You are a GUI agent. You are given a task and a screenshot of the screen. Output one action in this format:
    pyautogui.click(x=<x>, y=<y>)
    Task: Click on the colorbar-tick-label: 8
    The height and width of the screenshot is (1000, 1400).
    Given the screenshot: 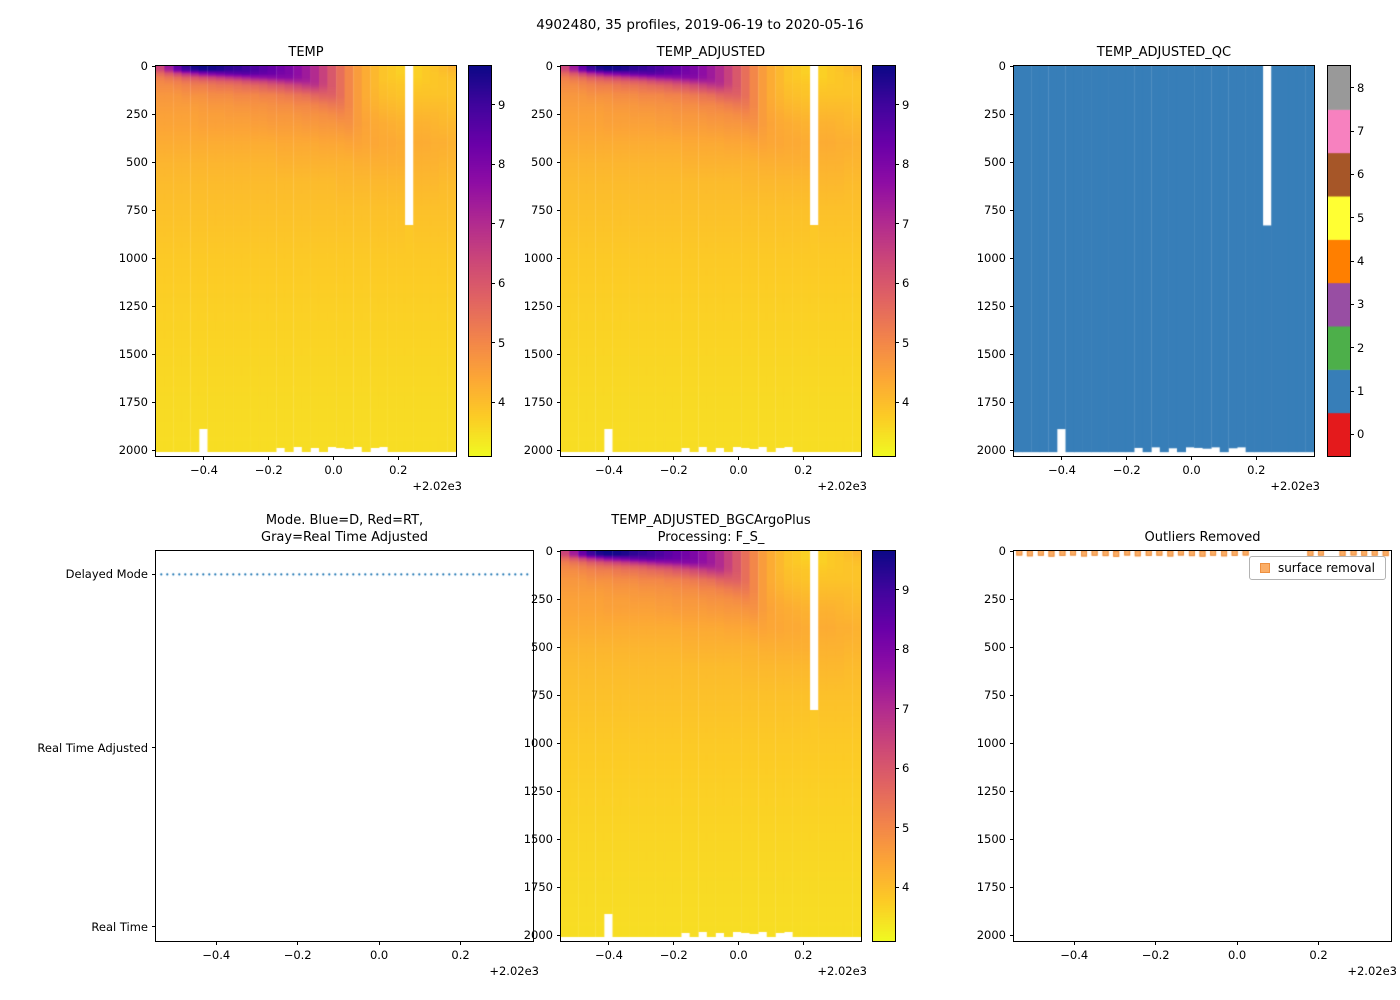 What is the action you would take?
    pyautogui.click(x=1361, y=87)
    